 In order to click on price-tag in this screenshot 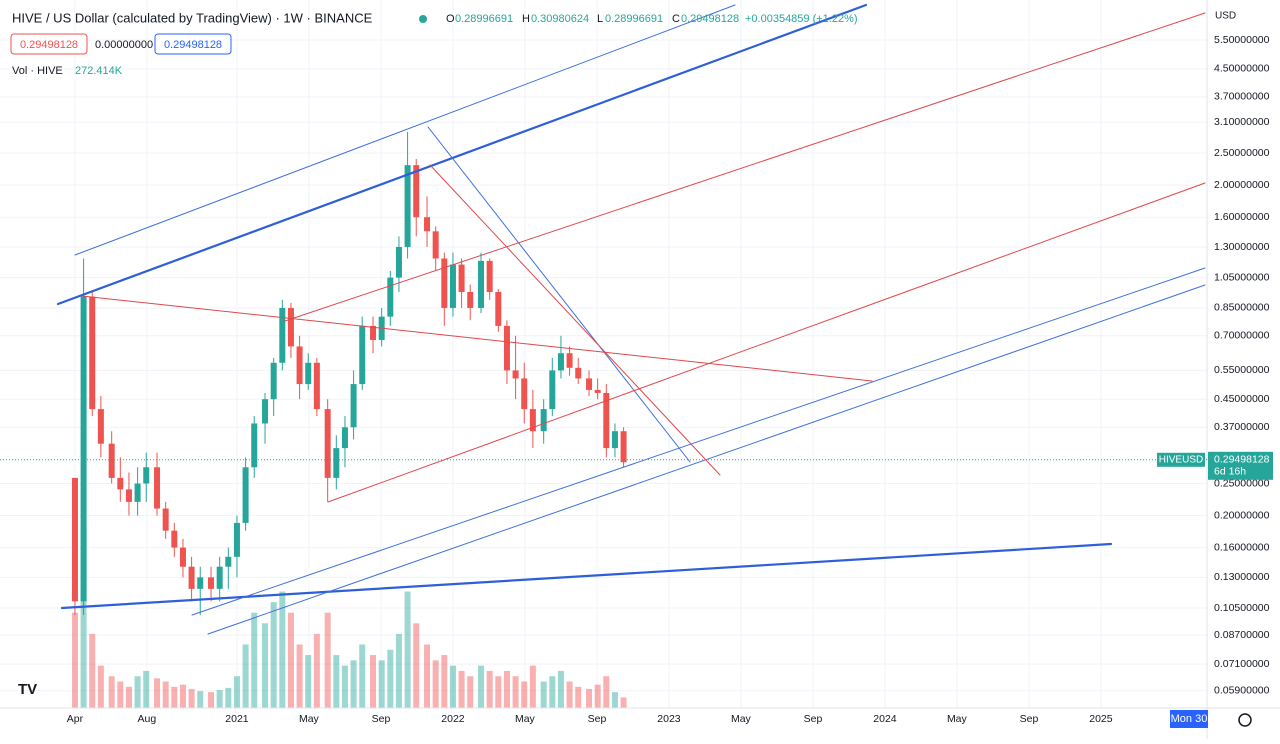, I will do `click(1240, 465)`.